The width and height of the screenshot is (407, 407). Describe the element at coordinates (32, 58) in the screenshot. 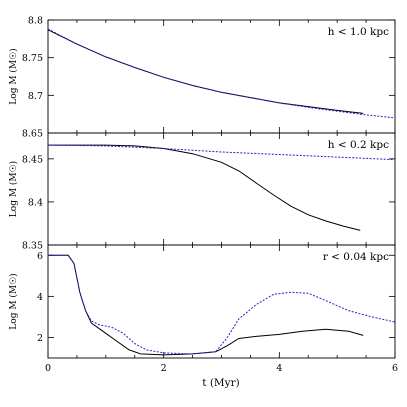

I see `y-tick-label: 8.75` at that location.